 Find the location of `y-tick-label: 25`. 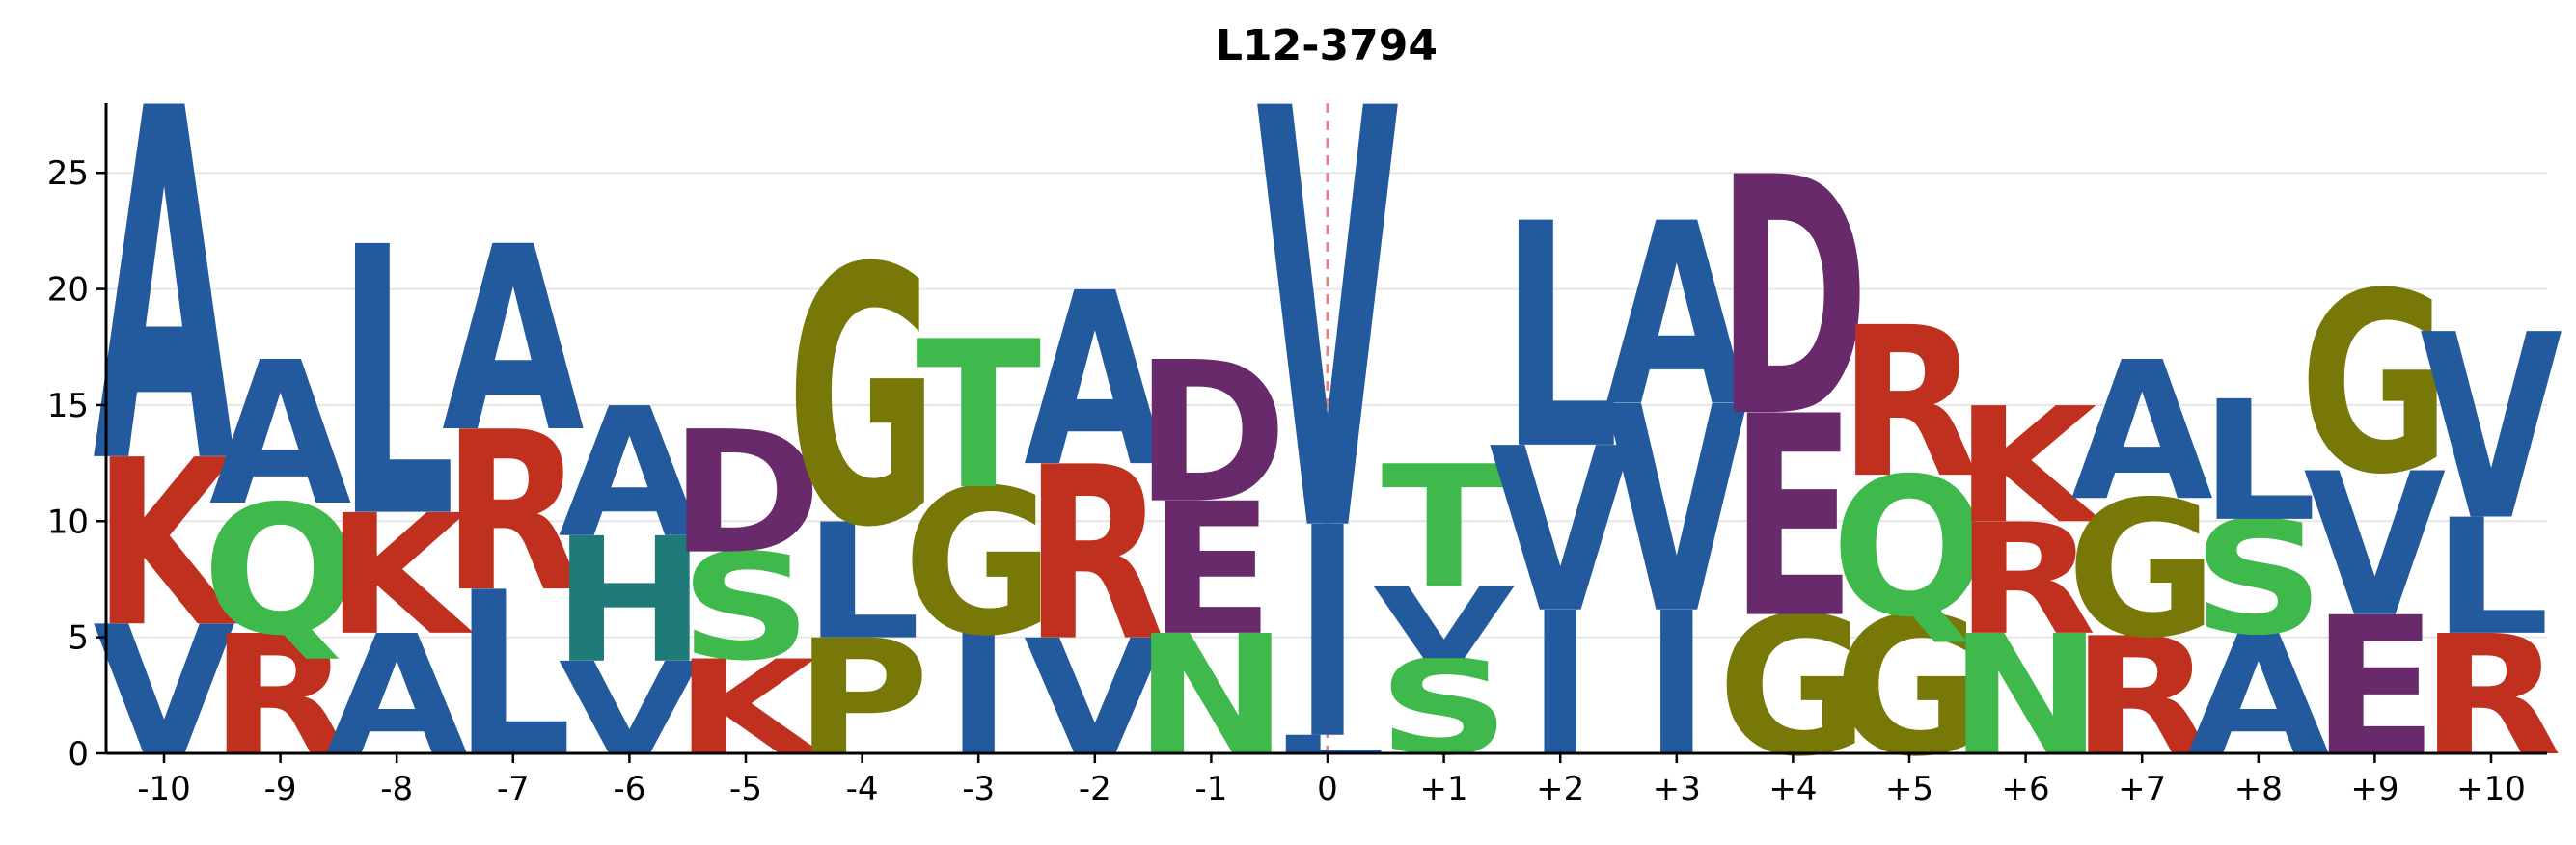

y-tick-label: 25 is located at coordinates (68, 173).